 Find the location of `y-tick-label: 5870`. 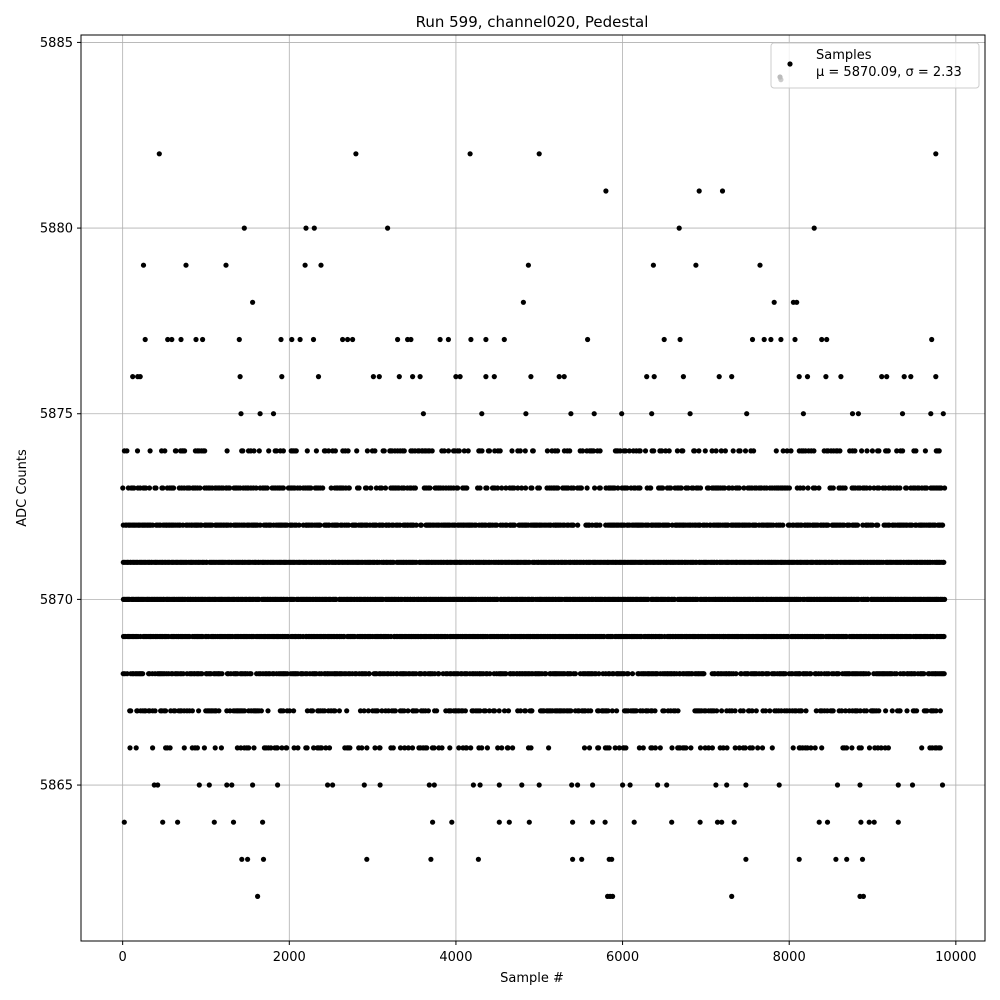

y-tick-label: 5870 is located at coordinates (56, 600).